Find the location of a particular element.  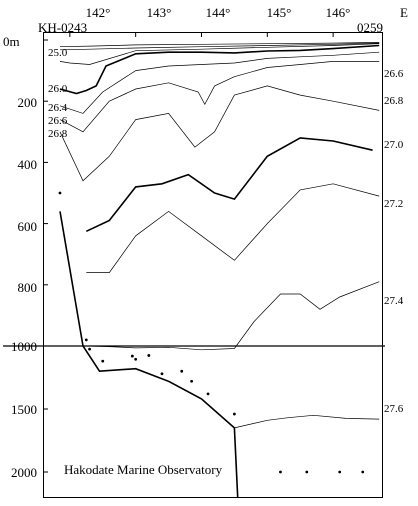

x-tick-145: 145° is located at coordinates (279, 12).